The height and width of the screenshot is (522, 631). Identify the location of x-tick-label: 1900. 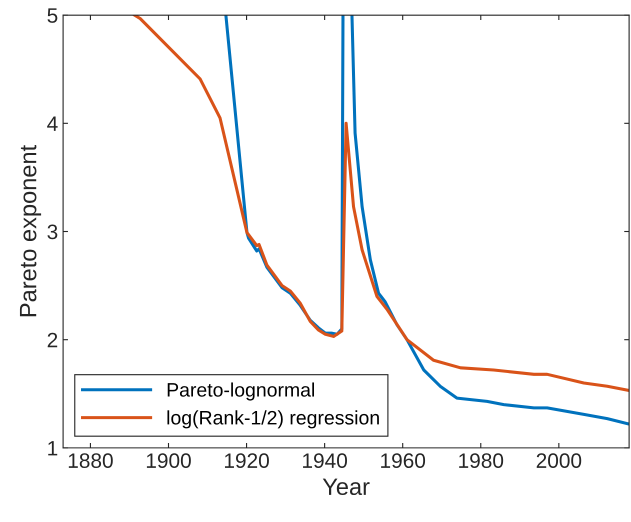
(168, 460).